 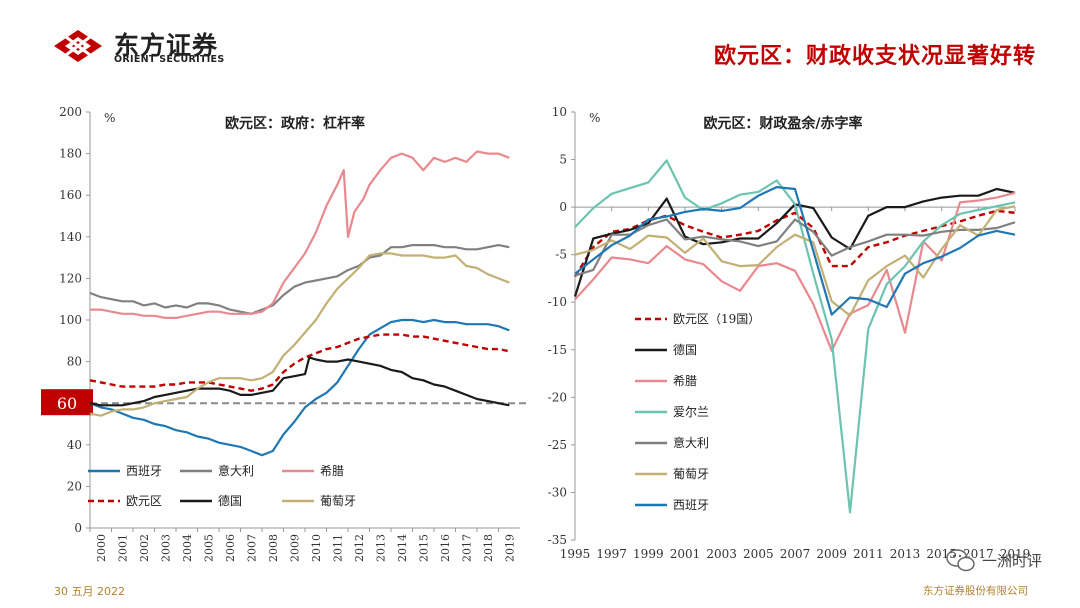 I want to click on watermark-text: 一洲时评, so click(x=1012, y=561).